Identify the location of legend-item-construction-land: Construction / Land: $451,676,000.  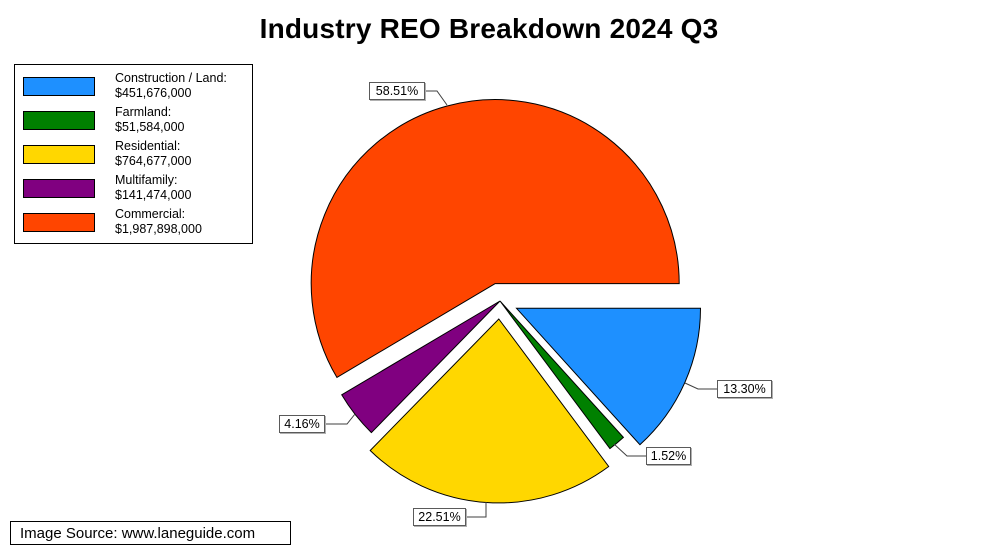
(133, 86).